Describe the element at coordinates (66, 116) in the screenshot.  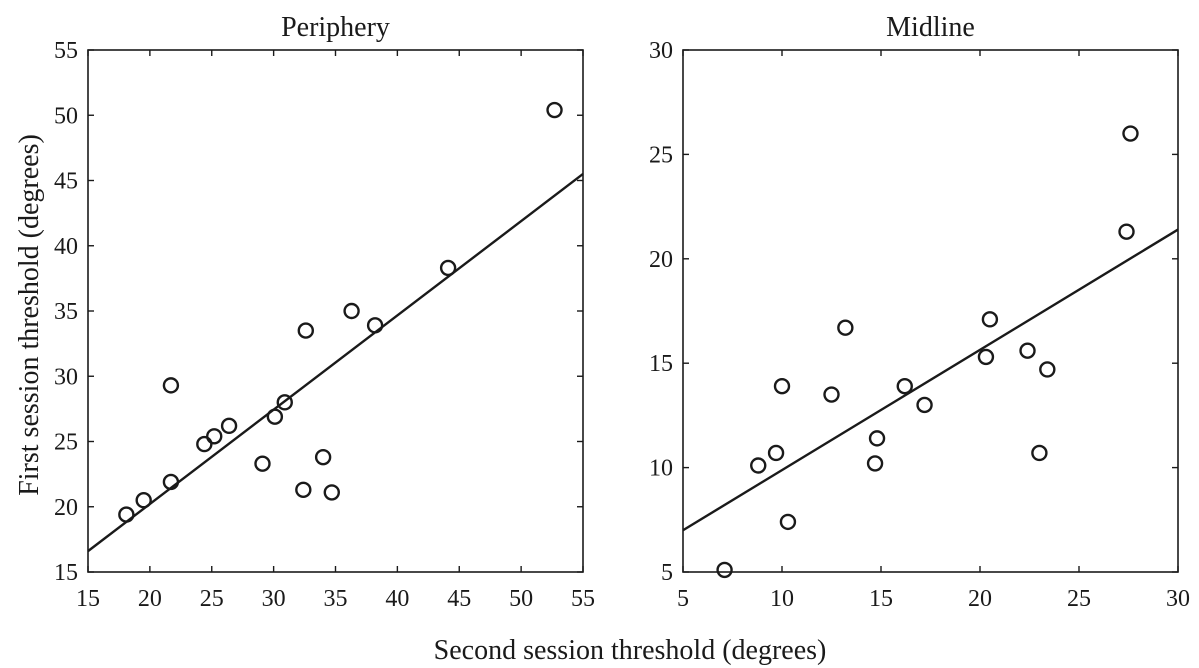
I see `periphery-y-tick-label: 50` at that location.